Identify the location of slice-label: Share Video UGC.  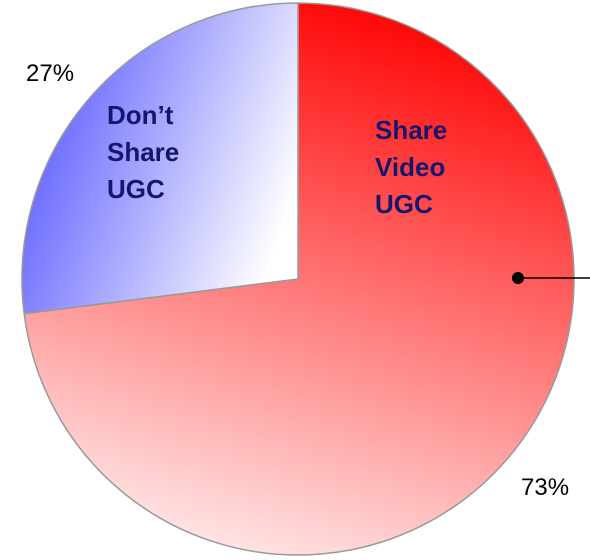
(411, 167).